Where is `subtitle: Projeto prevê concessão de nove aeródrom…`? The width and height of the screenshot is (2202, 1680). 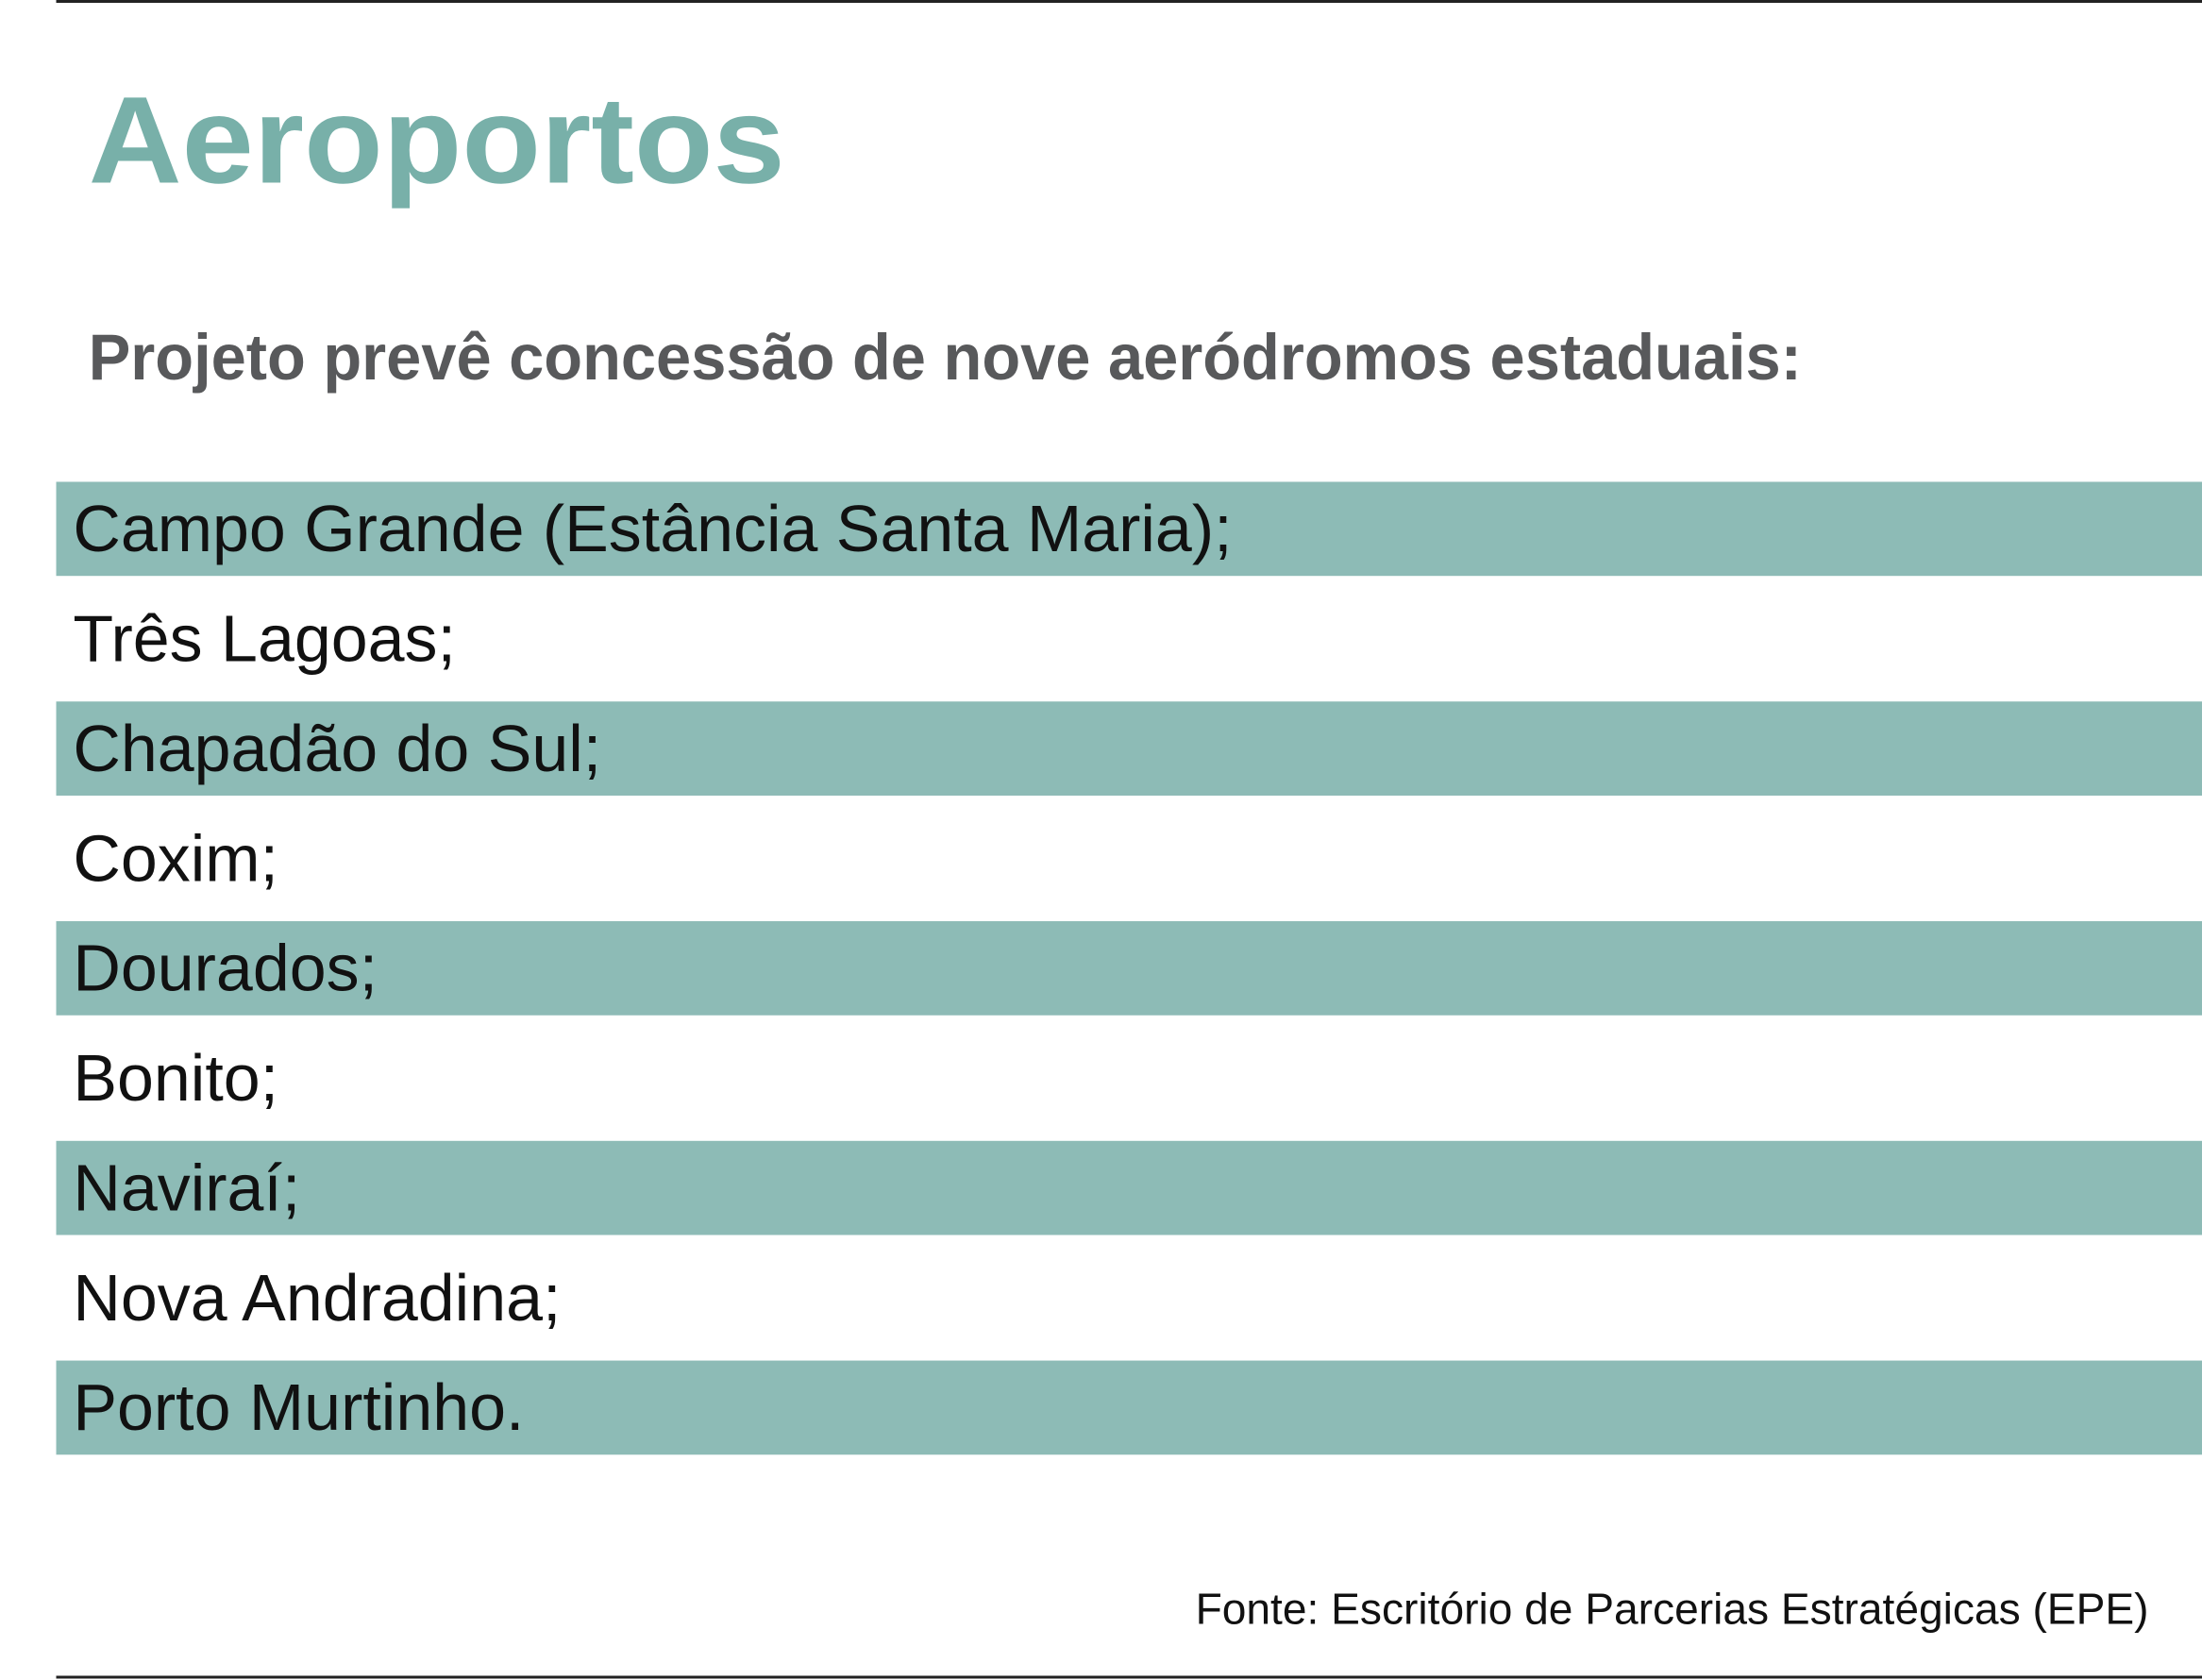
subtitle: Projeto prevê concessão de nove aeródrom… is located at coordinates (946, 357).